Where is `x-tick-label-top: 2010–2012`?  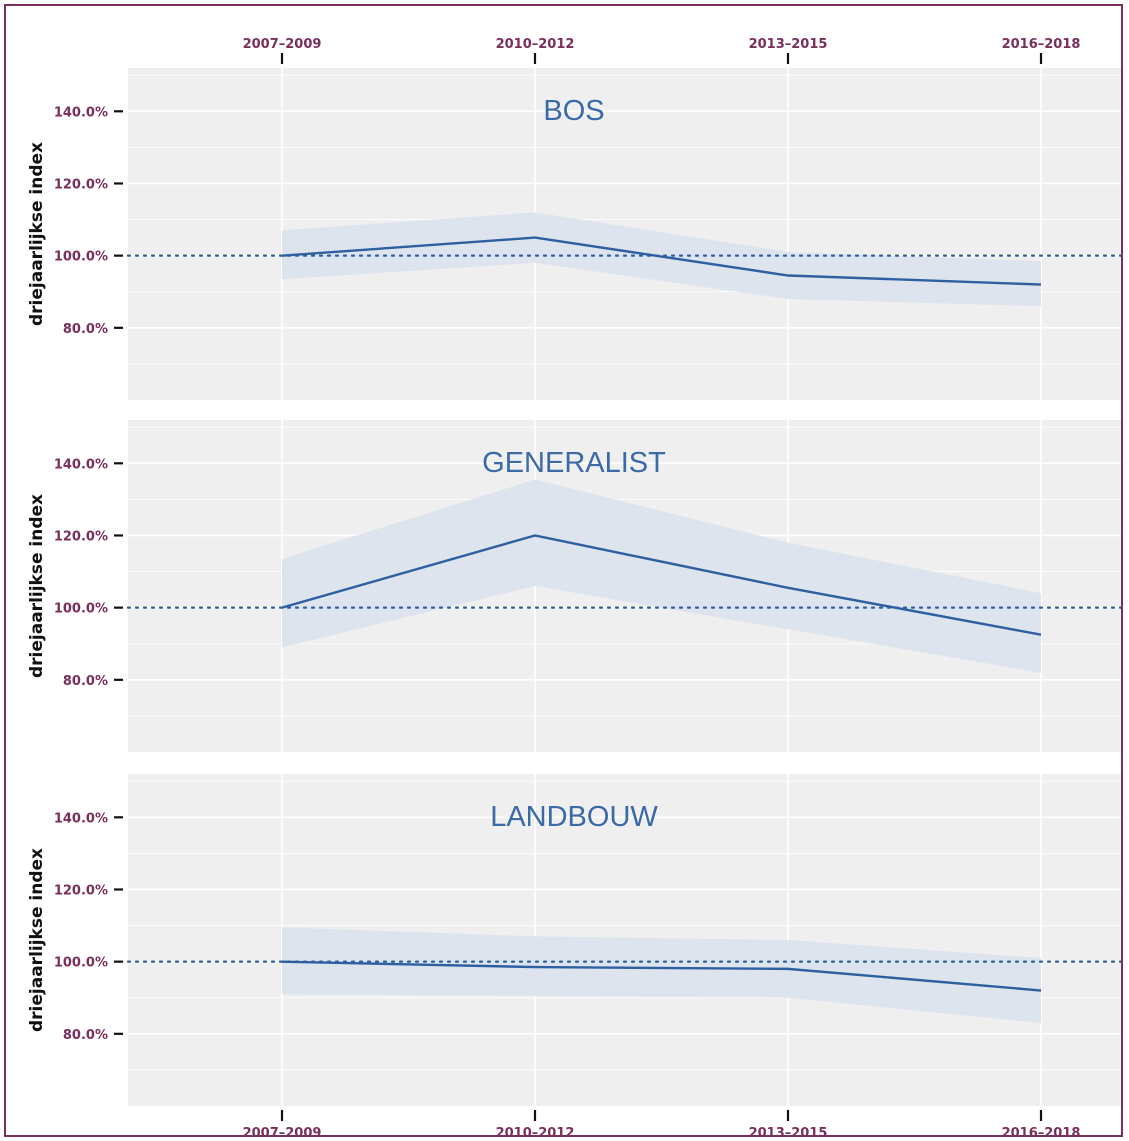 x-tick-label-top: 2010–2012 is located at coordinates (535, 44).